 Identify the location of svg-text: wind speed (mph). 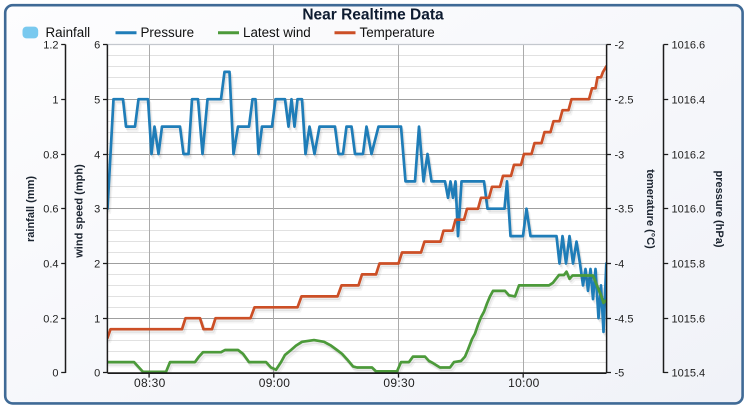
(80, 211).